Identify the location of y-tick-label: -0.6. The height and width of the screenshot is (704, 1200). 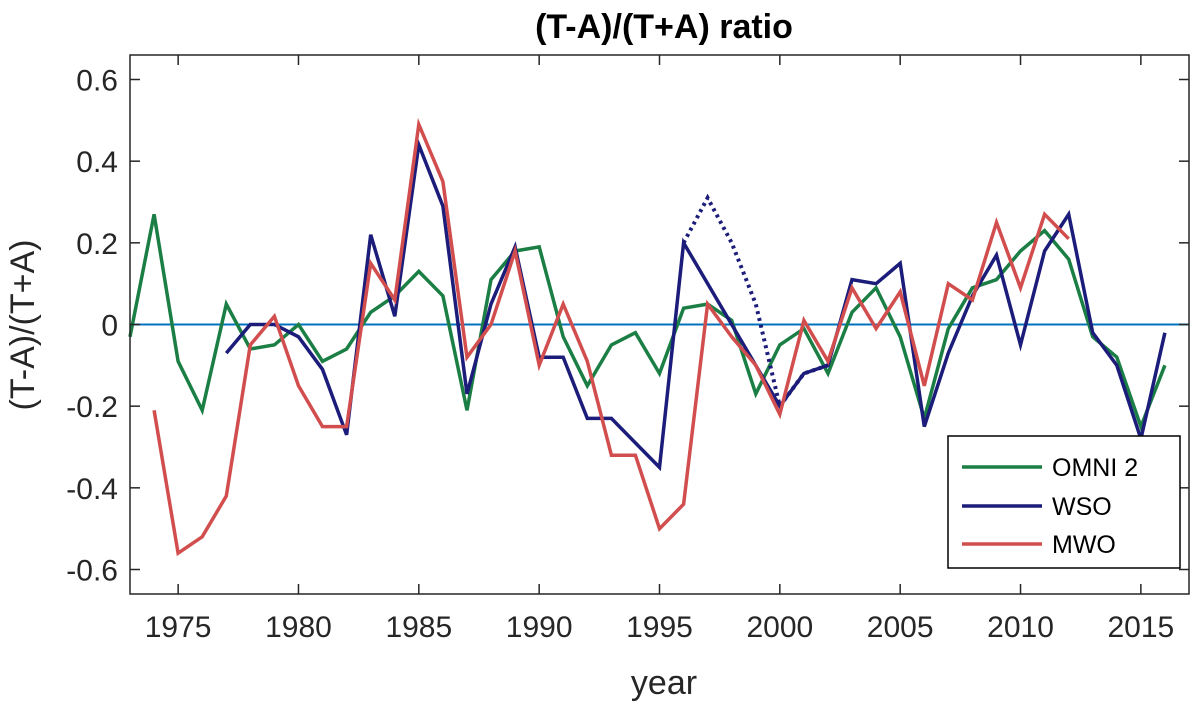
(92, 571).